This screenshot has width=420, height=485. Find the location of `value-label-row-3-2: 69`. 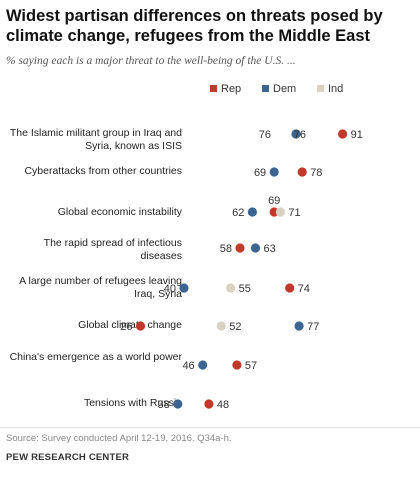

value-label-row-3-2: 69 is located at coordinates (274, 201).